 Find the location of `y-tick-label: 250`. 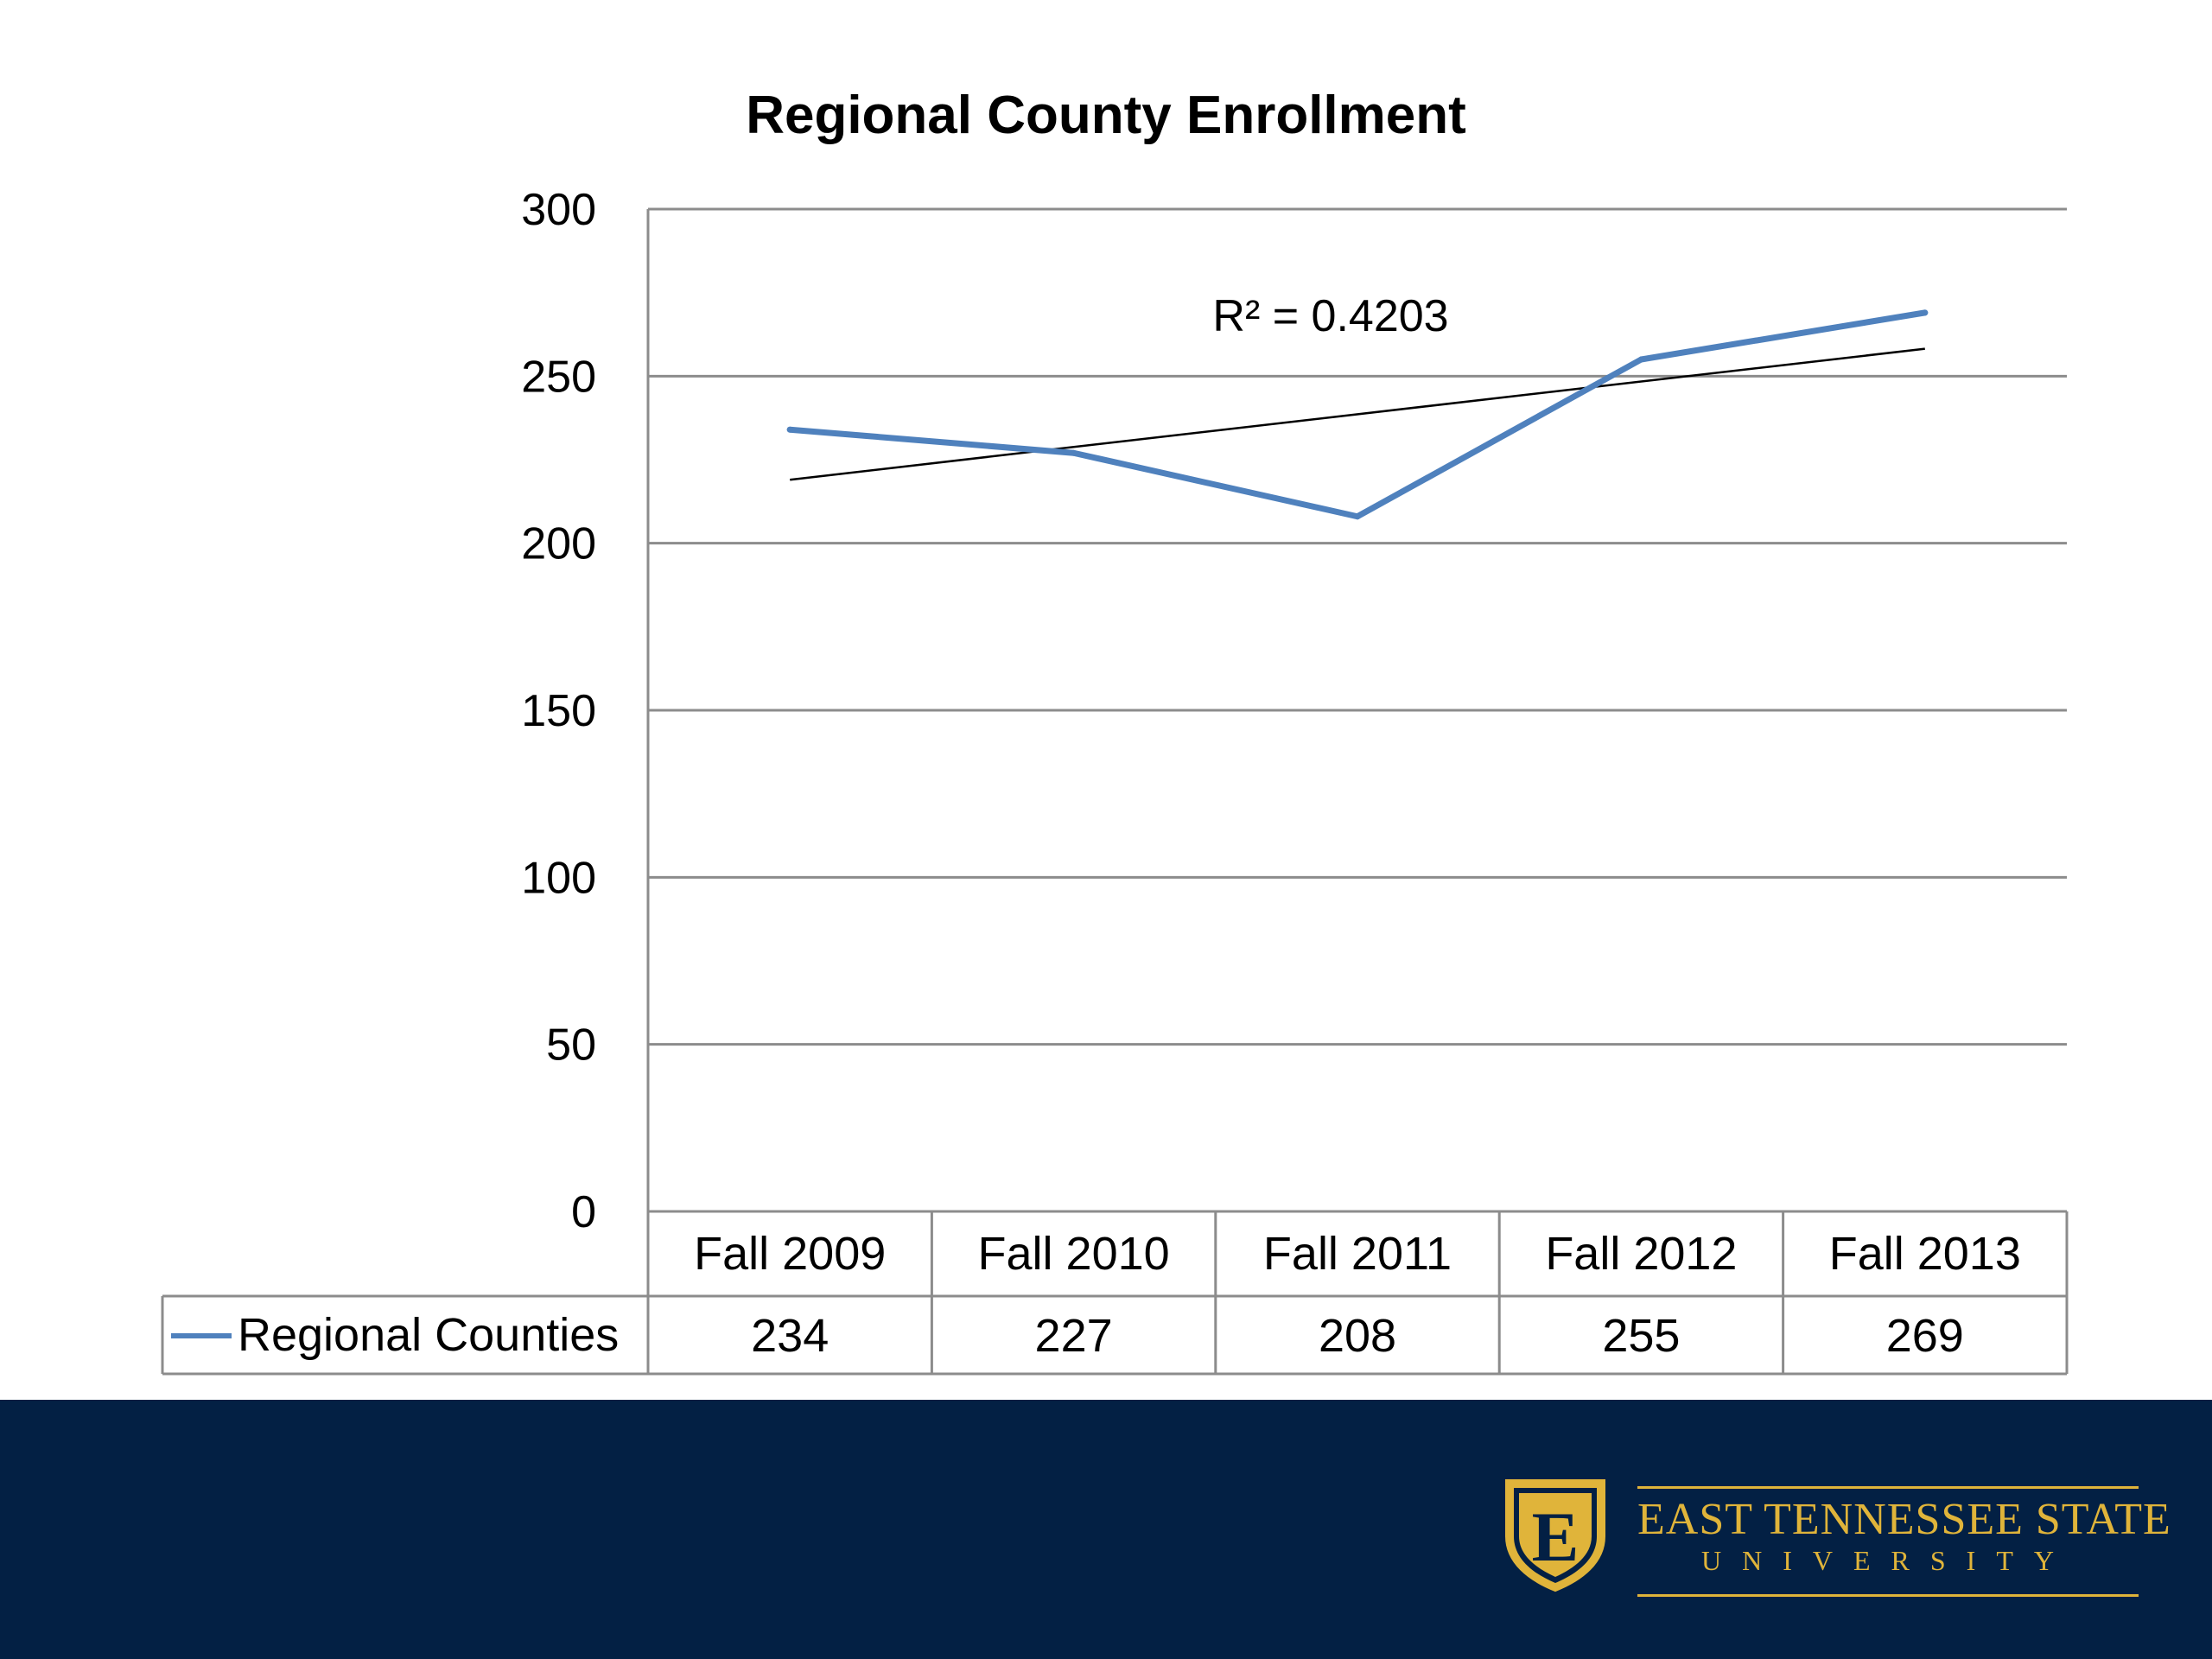

y-tick-label: 250 is located at coordinates (558, 377).